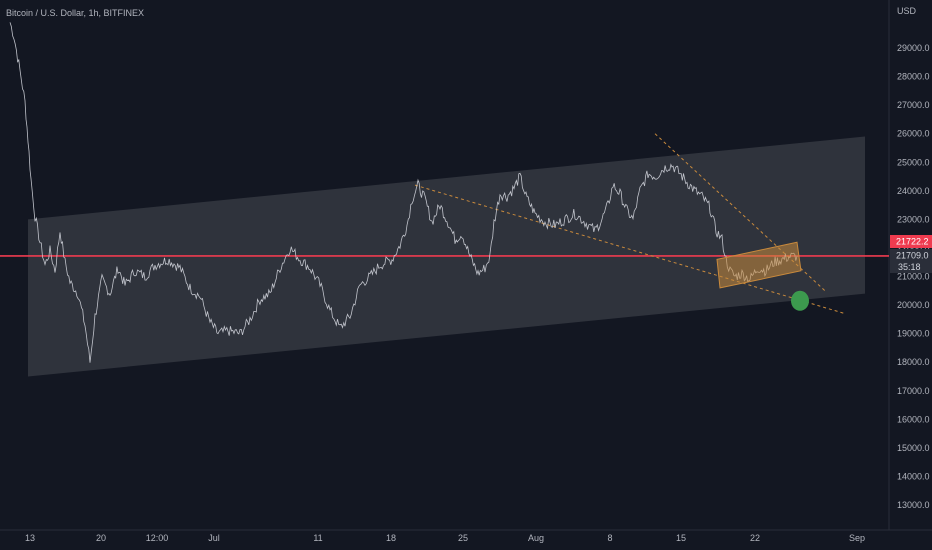 The image size is (932, 550). What do you see at coordinates (759, 265) in the screenshot?
I see `bear-flag-box` at bounding box center [759, 265].